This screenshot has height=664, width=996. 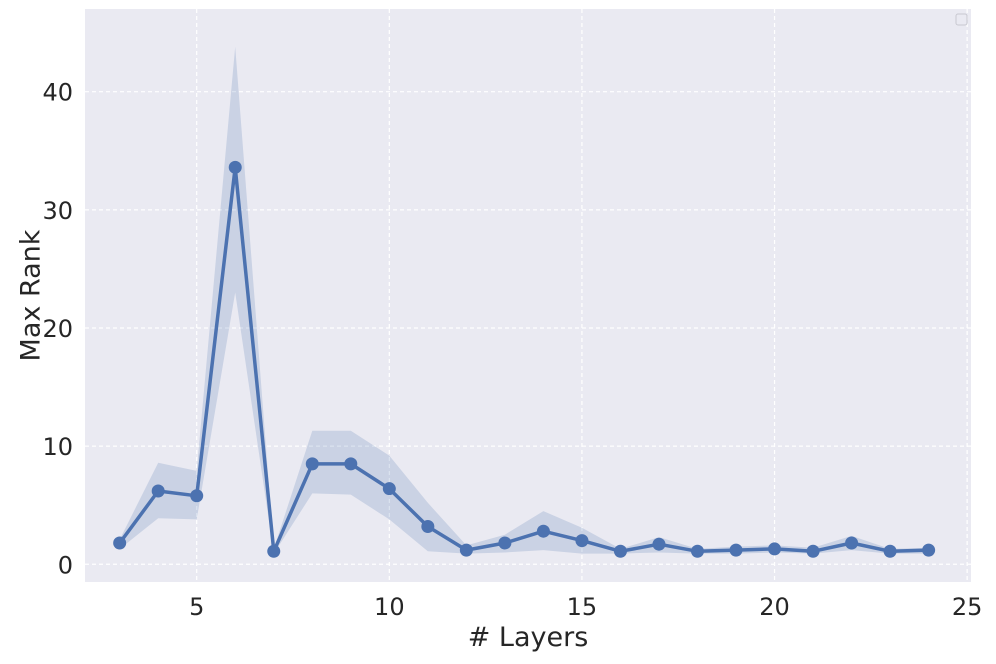 What do you see at coordinates (961, 19) in the screenshot?
I see `legend-box` at bounding box center [961, 19].